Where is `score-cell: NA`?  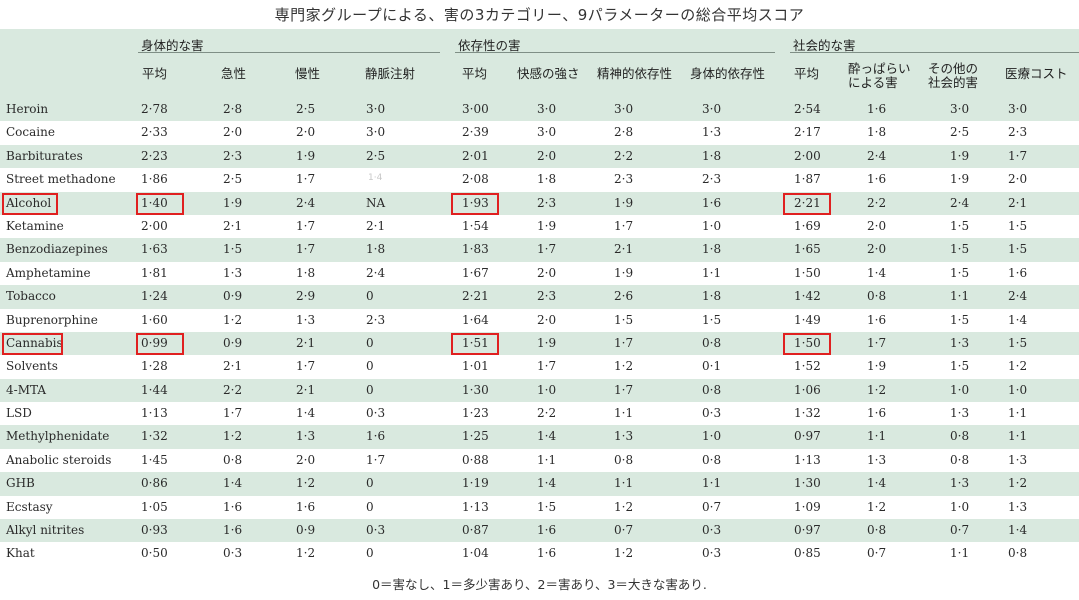
score-cell: NA is located at coordinates (376, 202).